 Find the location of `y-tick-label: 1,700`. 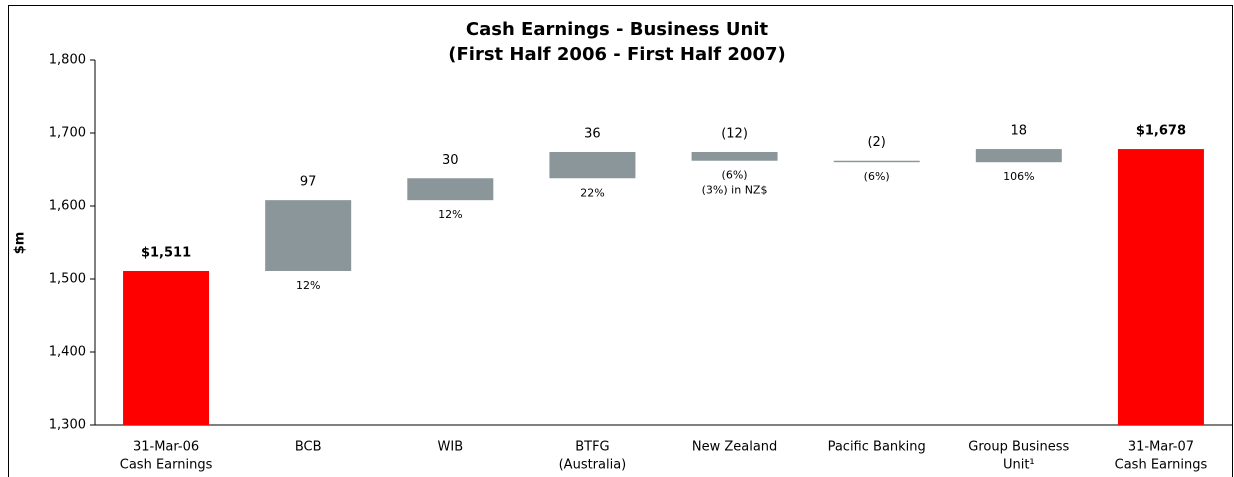

y-tick-label: 1,700 is located at coordinates (67, 133).